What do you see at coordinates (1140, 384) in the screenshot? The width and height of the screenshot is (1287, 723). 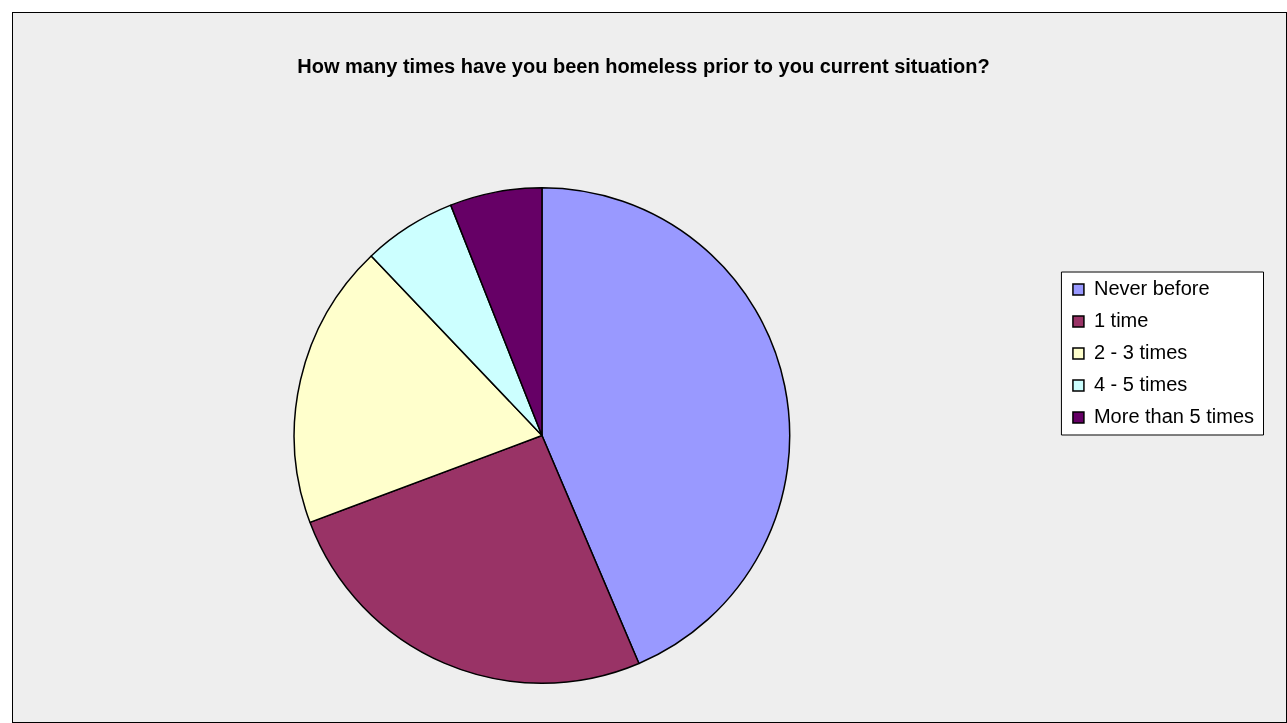 I see `legend-label: 4 - 5 times` at bounding box center [1140, 384].